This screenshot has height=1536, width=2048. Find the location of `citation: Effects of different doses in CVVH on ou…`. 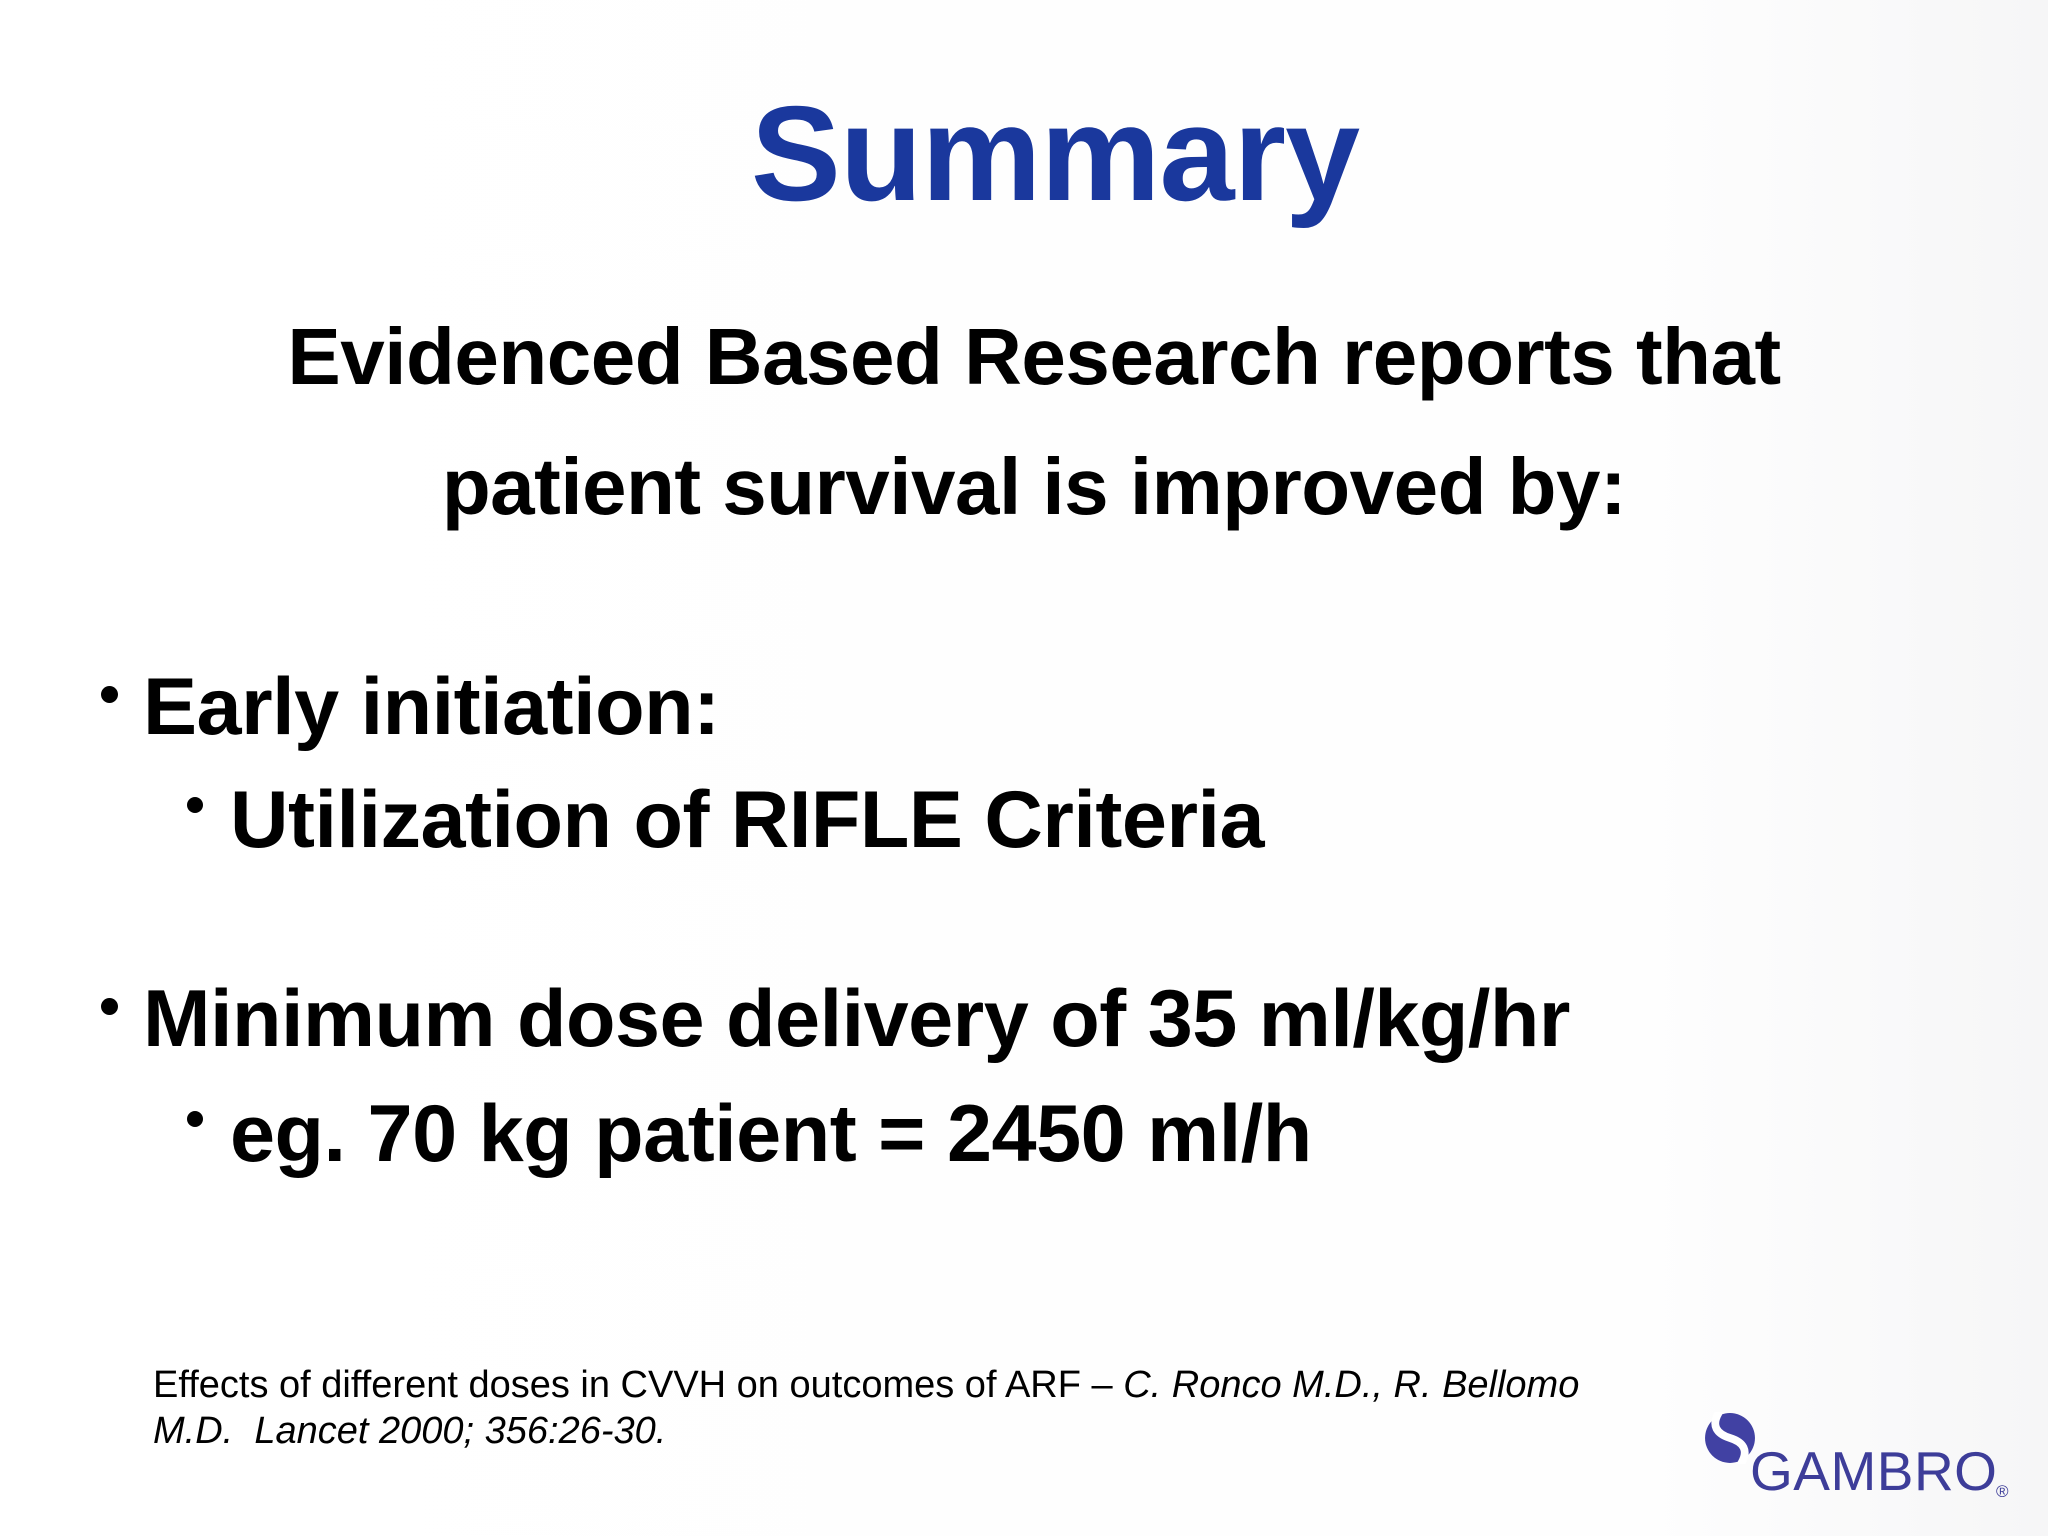

citation: Effects of different doses in CVVH on ou… is located at coordinates (953, 1408).